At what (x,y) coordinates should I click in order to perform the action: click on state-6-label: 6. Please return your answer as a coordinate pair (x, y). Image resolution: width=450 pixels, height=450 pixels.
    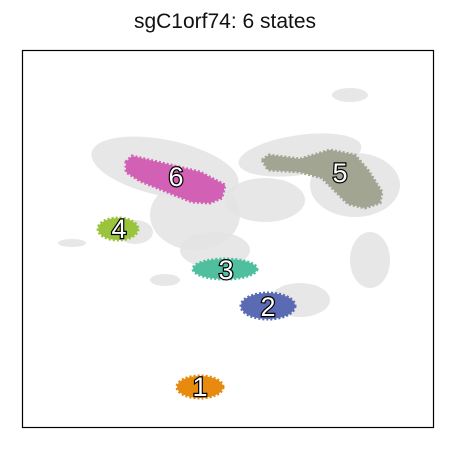
    Looking at the image, I should click on (175, 177).